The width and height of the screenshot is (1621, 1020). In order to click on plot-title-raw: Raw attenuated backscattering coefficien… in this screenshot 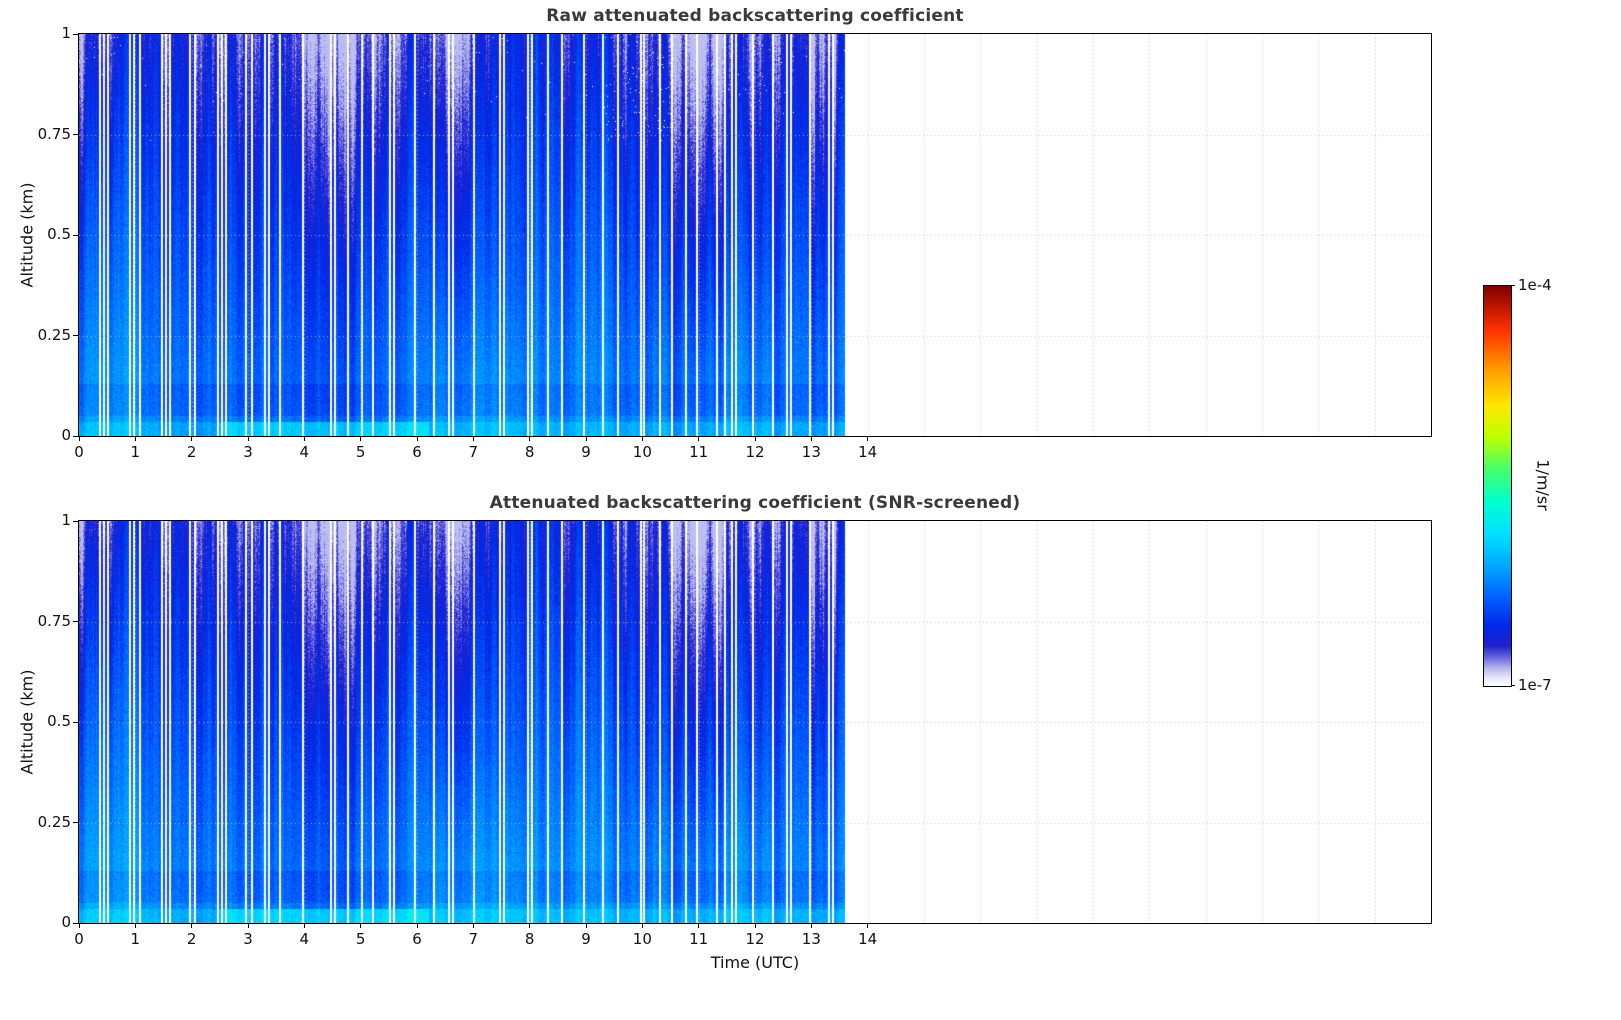, I will do `click(755, 16)`.